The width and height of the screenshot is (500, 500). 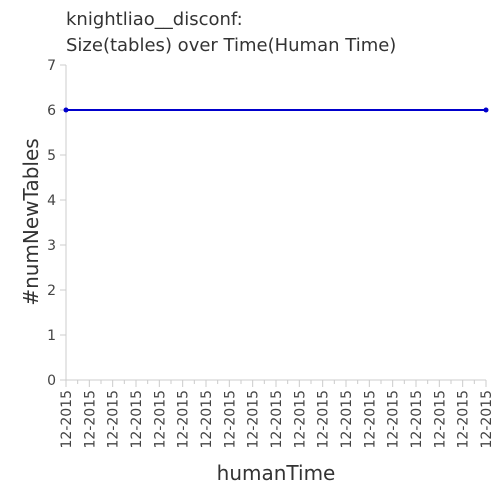 What do you see at coordinates (51, 336) in the screenshot?
I see `y-tick-label: 1` at bounding box center [51, 336].